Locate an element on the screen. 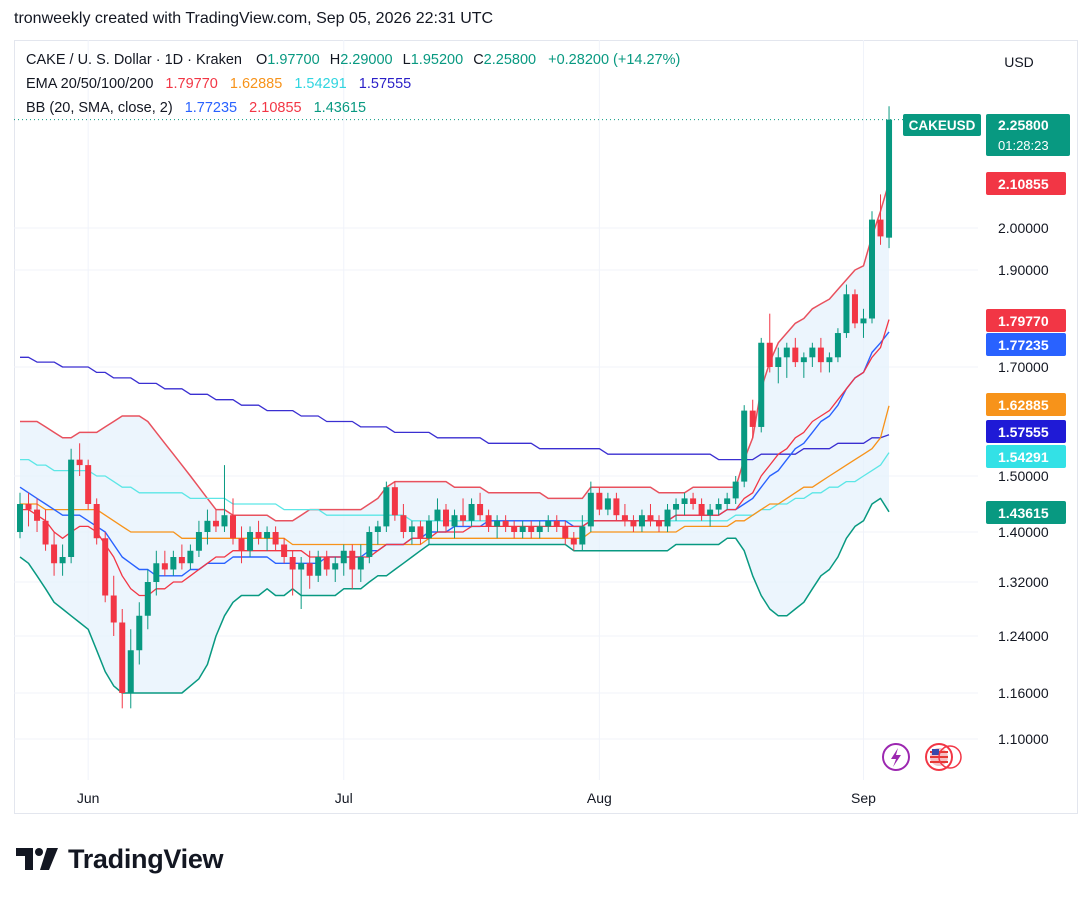 This screenshot has height=900, width=1092. tradingview-logo-icon is located at coordinates (37, 859).